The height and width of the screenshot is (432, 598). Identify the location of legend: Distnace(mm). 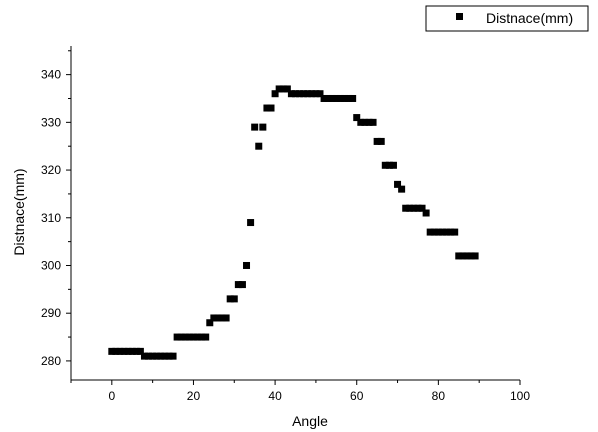
(507, 18).